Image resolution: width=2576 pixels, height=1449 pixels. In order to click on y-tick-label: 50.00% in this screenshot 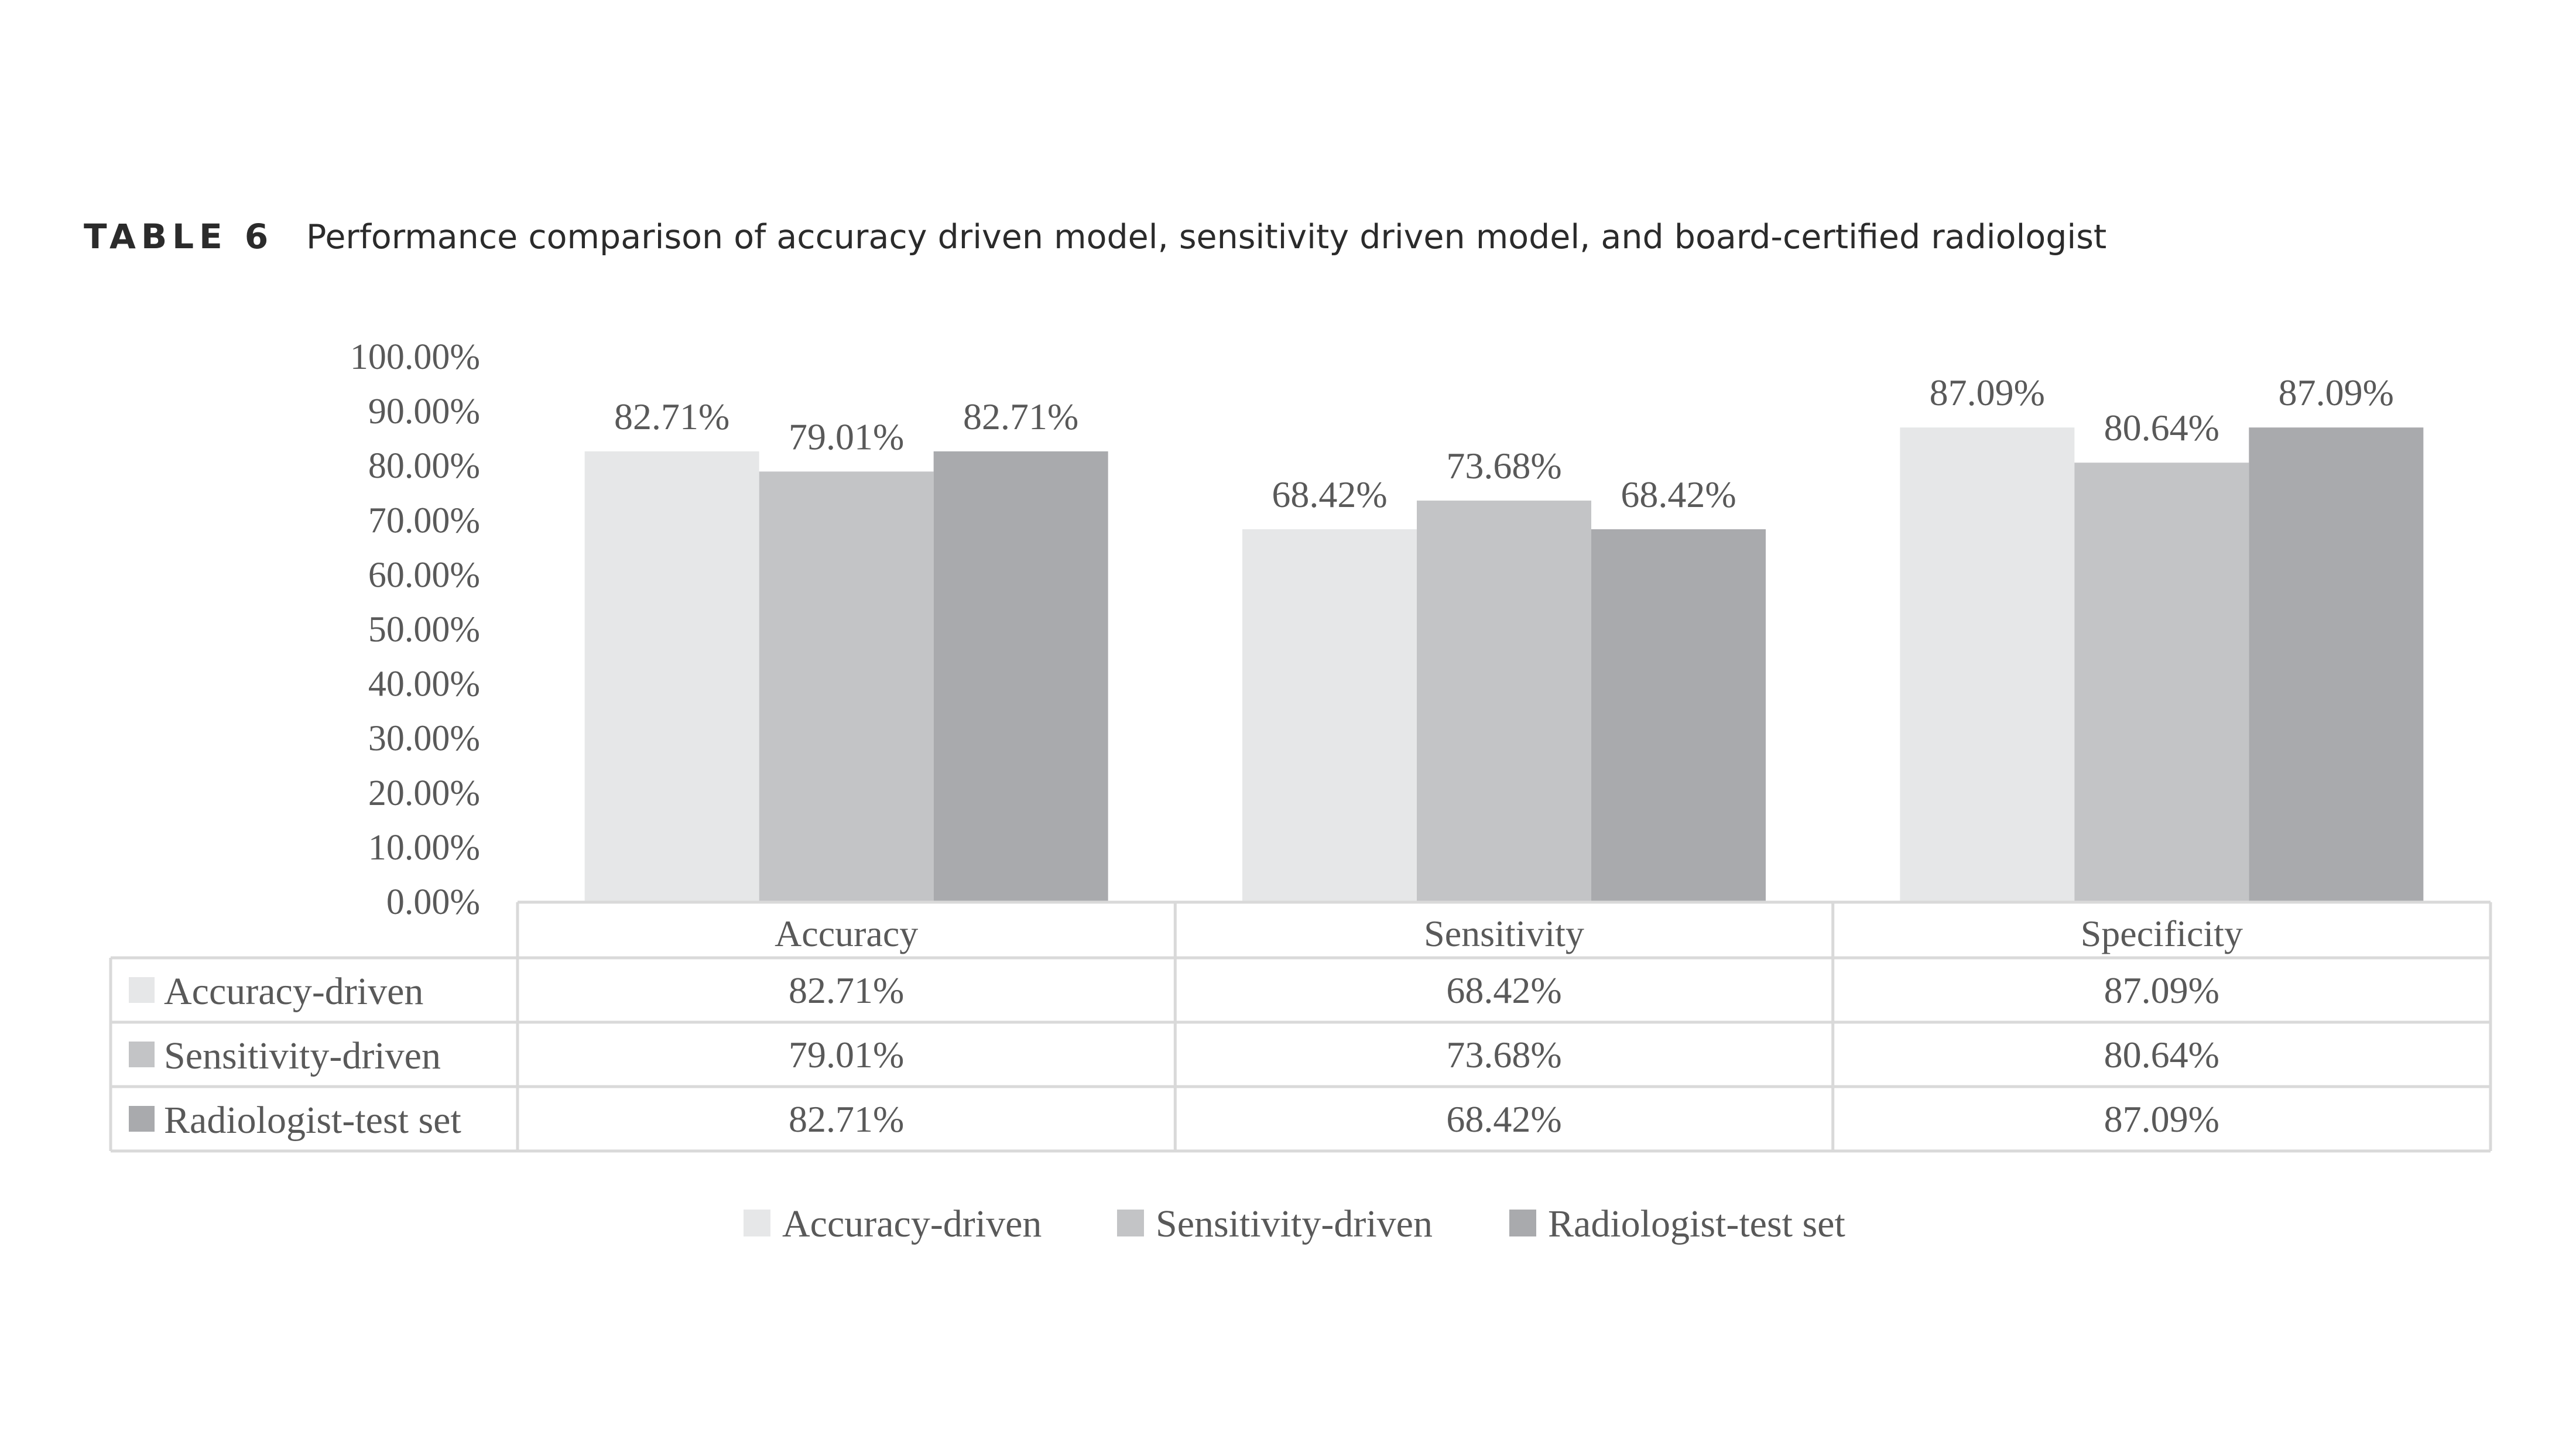, I will do `click(424, 630)`.